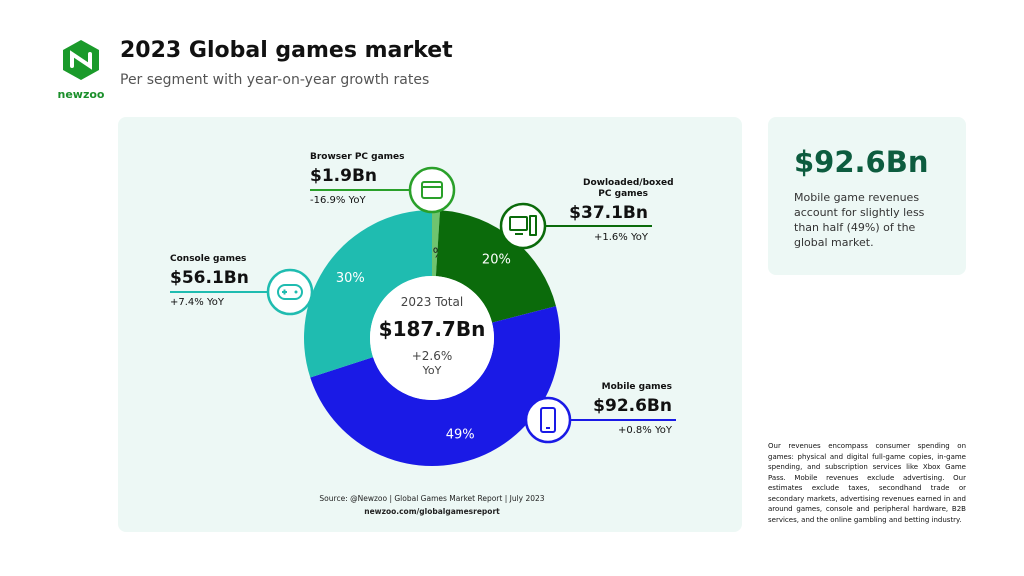  What do you see at coordinates (209, 278) in the screenshot?
I see `callout-revenue: $56.1Bn` at bounding box center [209, 278].